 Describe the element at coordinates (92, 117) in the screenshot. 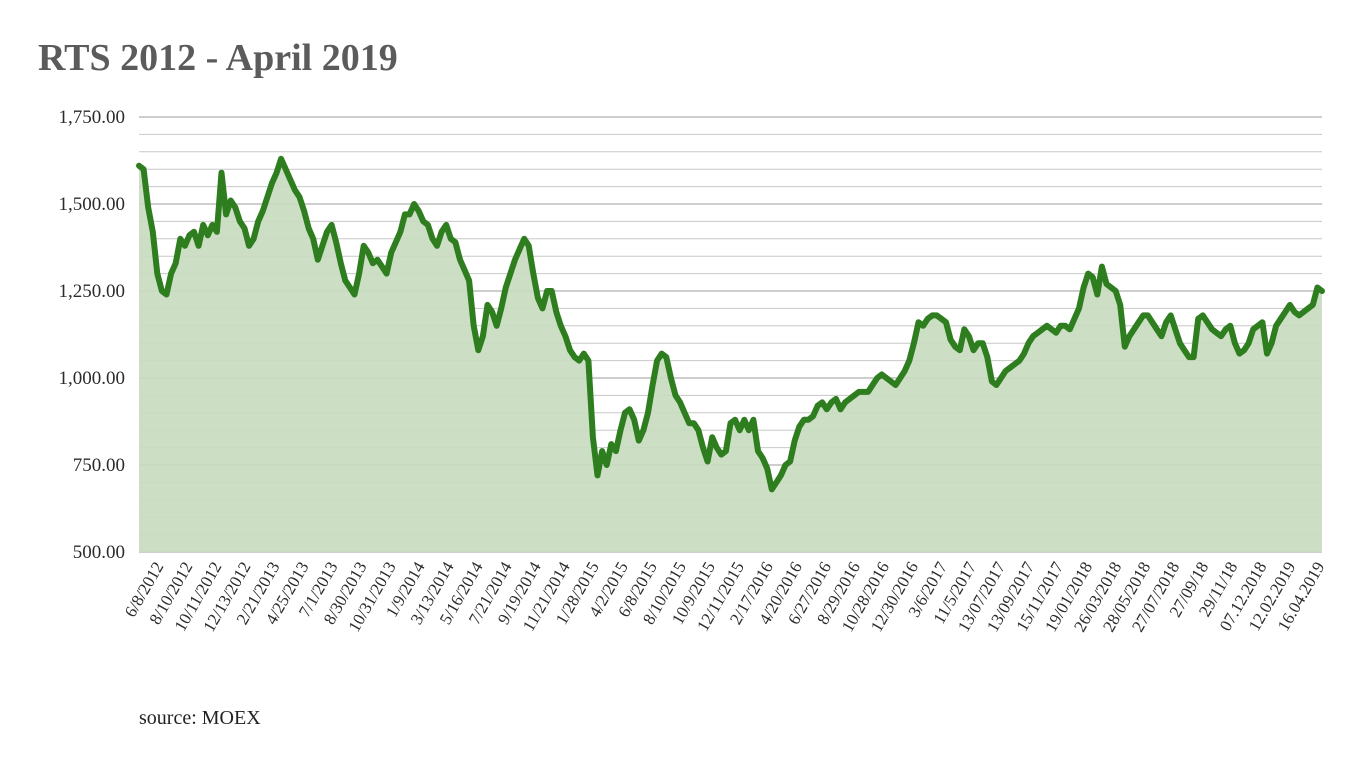

I see `y-tick-label: 1,750.00` at that location.